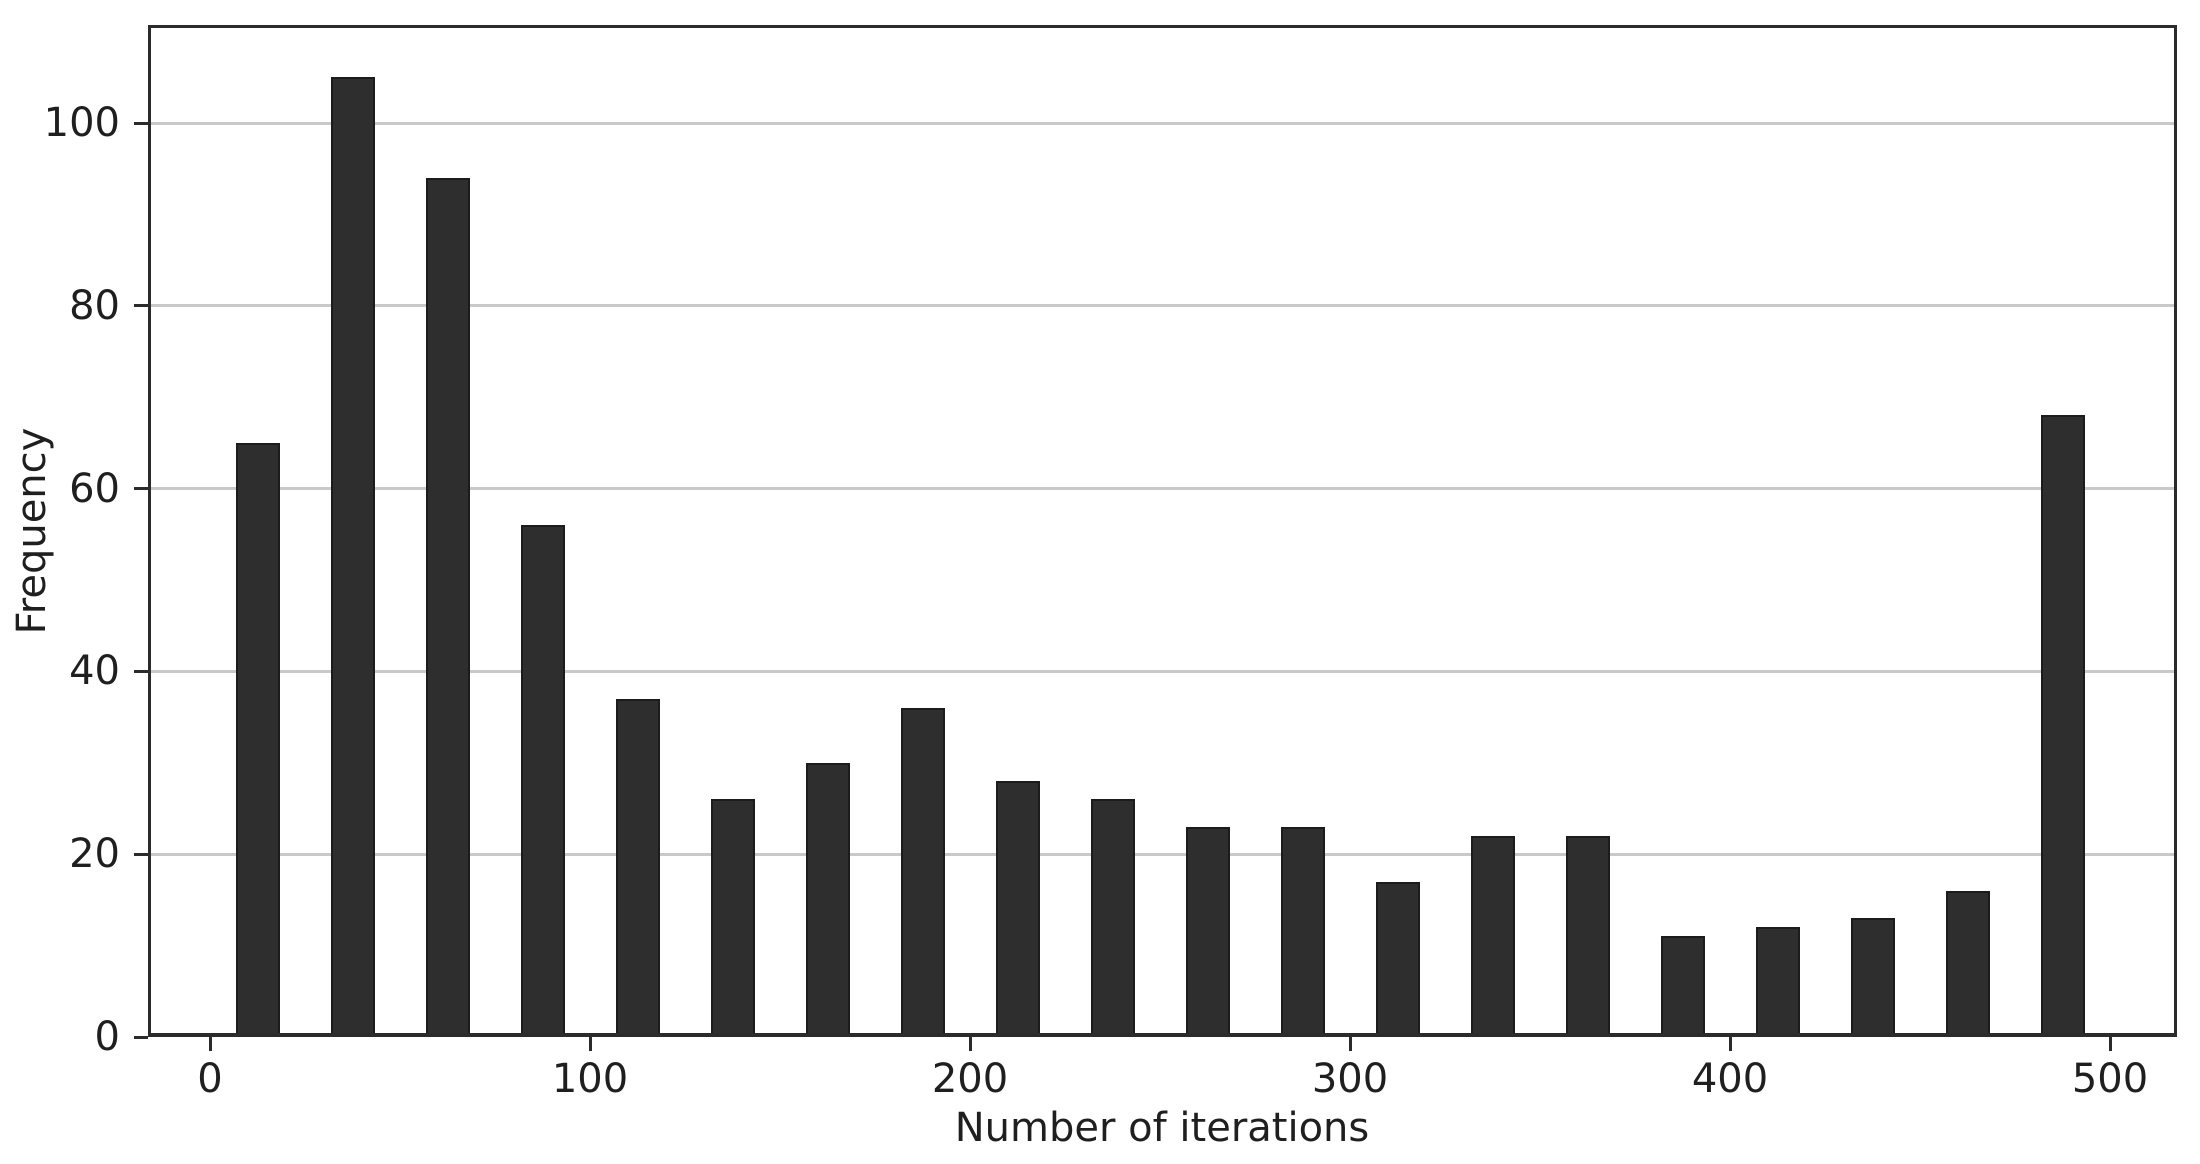 Image resolution: width=2200 pixels, height=1164 pixels. Describe the element at coordinates (107, 1037) in the screenshot. I see `y-tick-label: 0` at that location.